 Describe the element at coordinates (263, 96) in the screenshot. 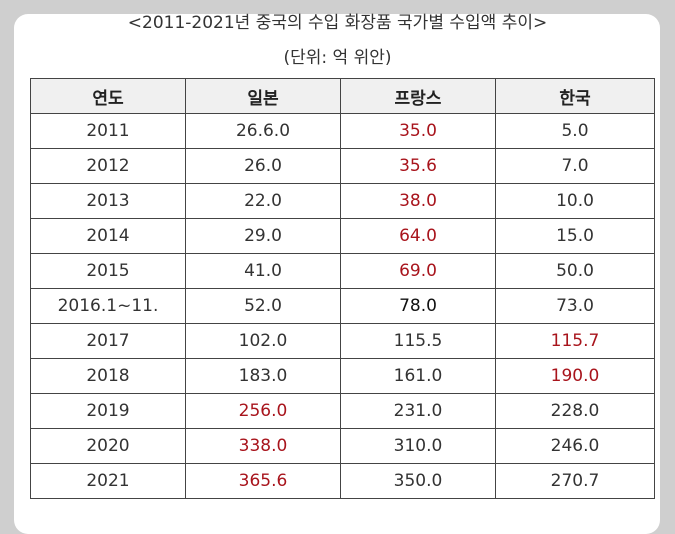

I see `header-japan: 일본` at that location.